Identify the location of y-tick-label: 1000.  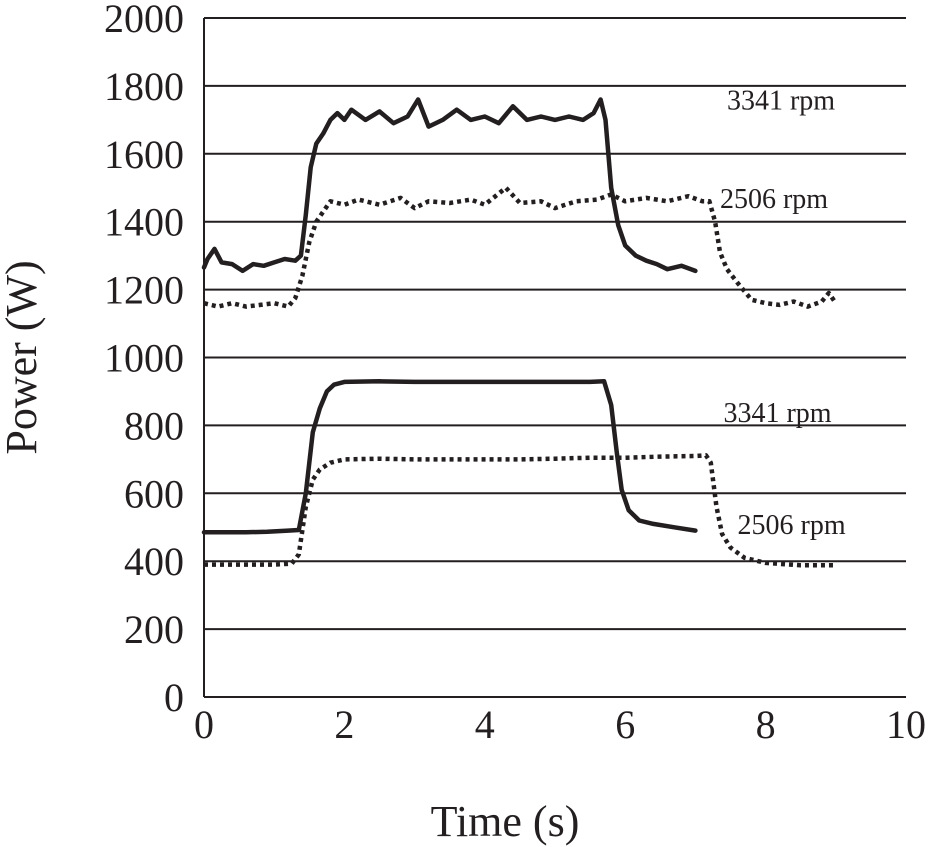
(144, 358).